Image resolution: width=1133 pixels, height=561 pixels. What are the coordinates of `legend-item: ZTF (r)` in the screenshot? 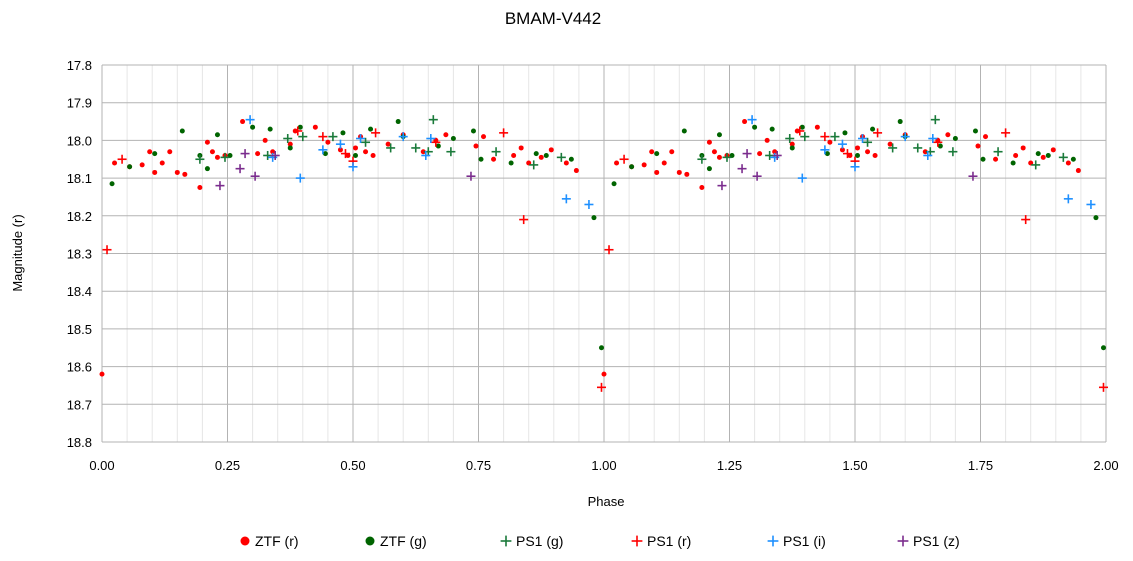 It's located at (269, 541).